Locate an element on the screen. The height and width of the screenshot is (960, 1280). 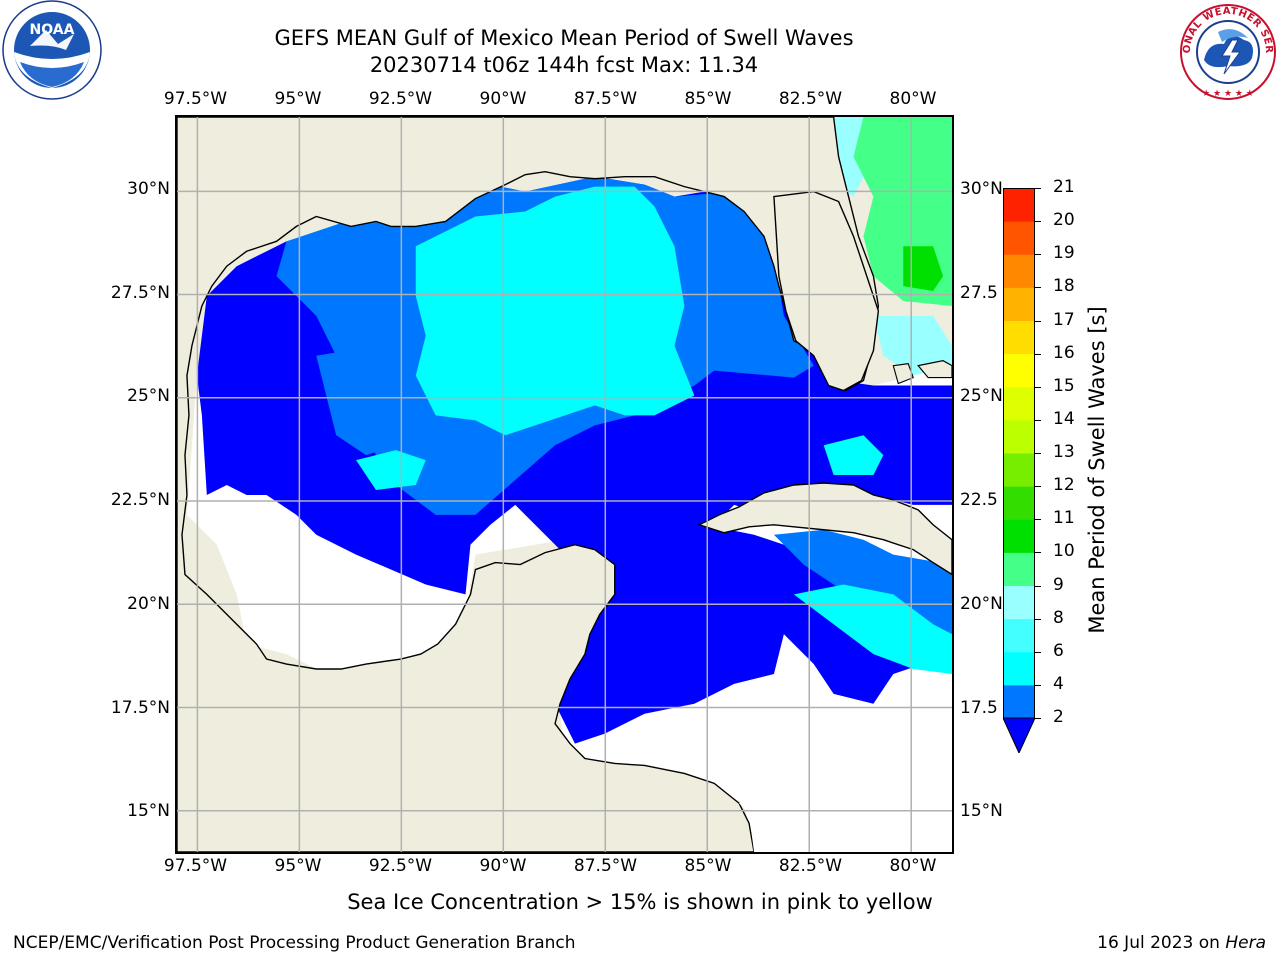
lon-label-bottom: 92.5°W is located at coordinates (400, 866).